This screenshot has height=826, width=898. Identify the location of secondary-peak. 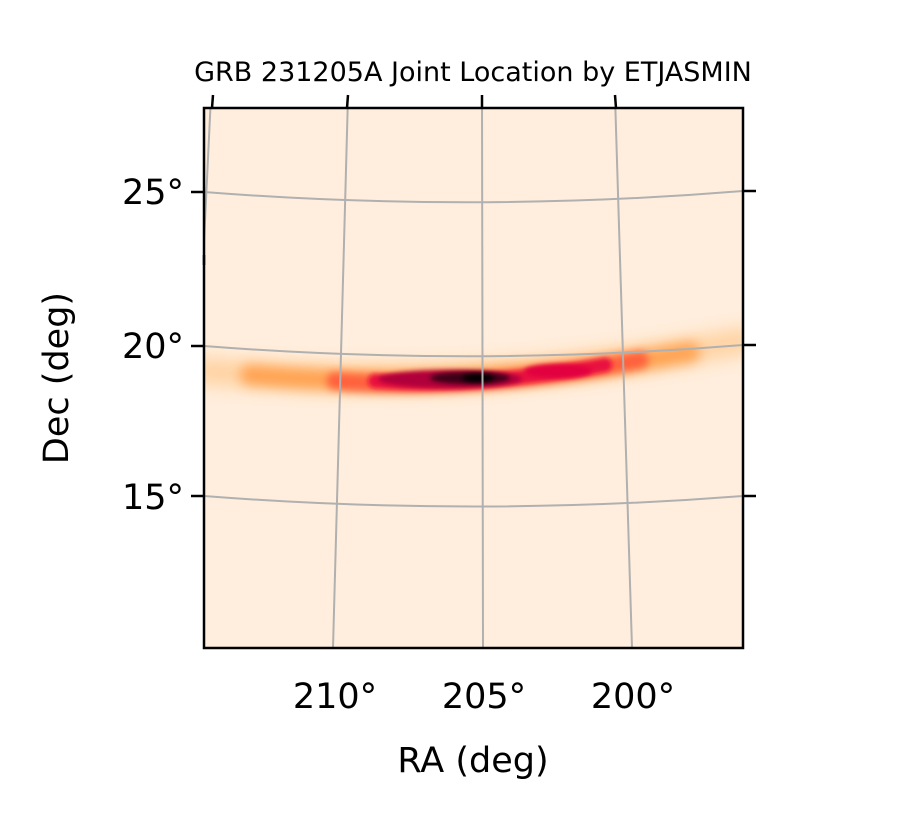
(558, 371).